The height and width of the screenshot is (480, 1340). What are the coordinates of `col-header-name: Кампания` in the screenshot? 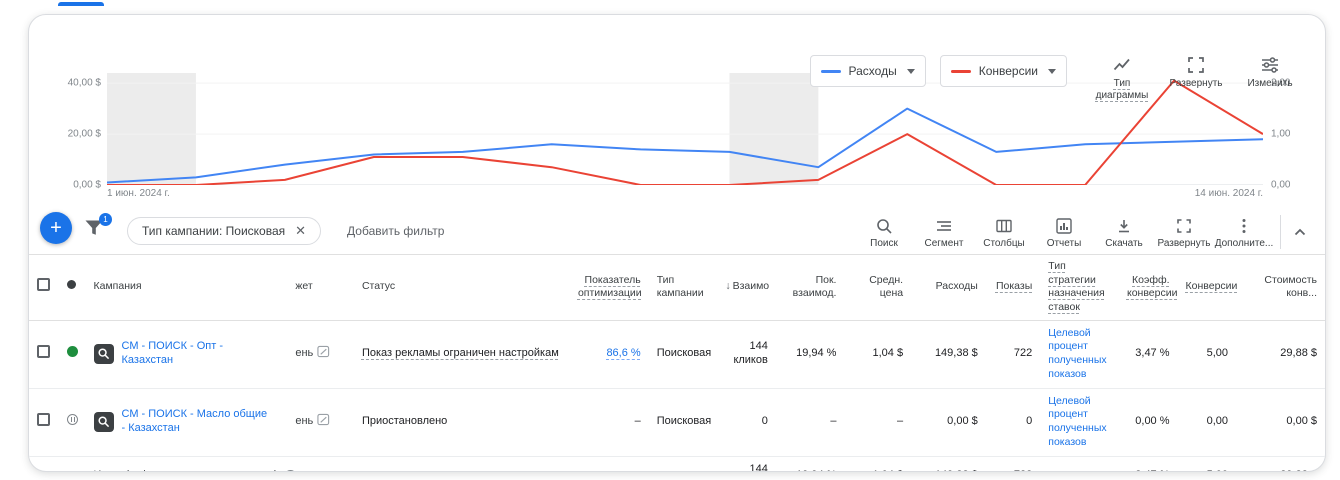 It's located at (186, 288).